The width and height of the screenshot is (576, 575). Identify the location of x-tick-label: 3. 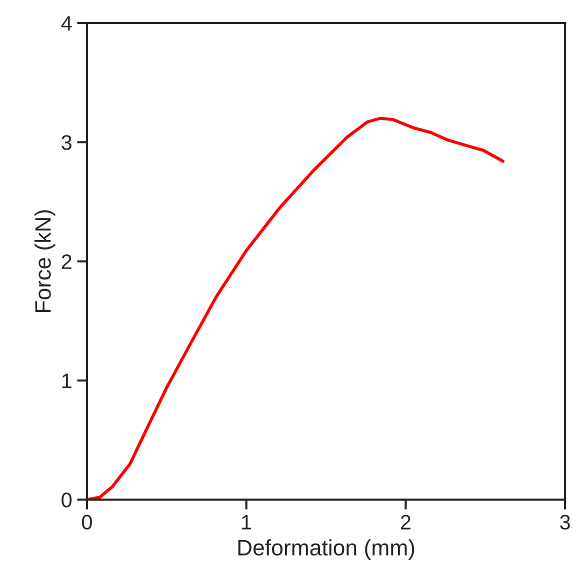
(565, 522).